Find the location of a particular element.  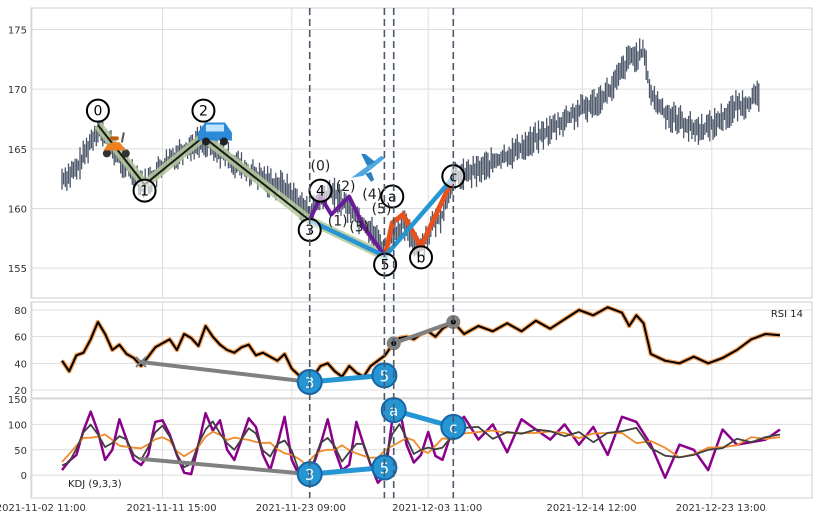

airplane-icon is located at coordinates (368, 167).